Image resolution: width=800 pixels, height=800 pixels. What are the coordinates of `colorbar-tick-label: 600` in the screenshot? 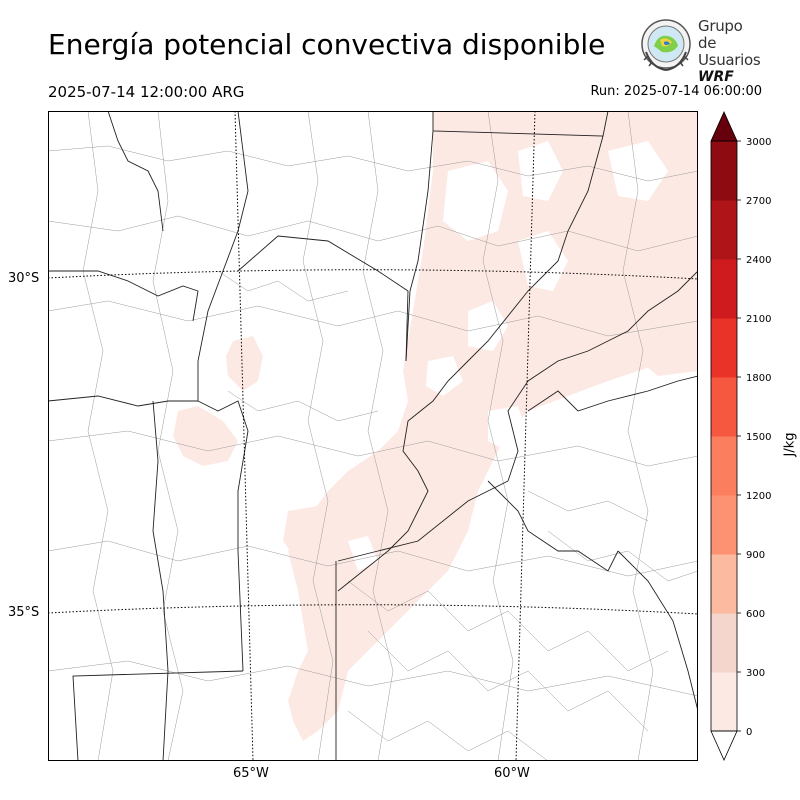 It's located at (755, 614).